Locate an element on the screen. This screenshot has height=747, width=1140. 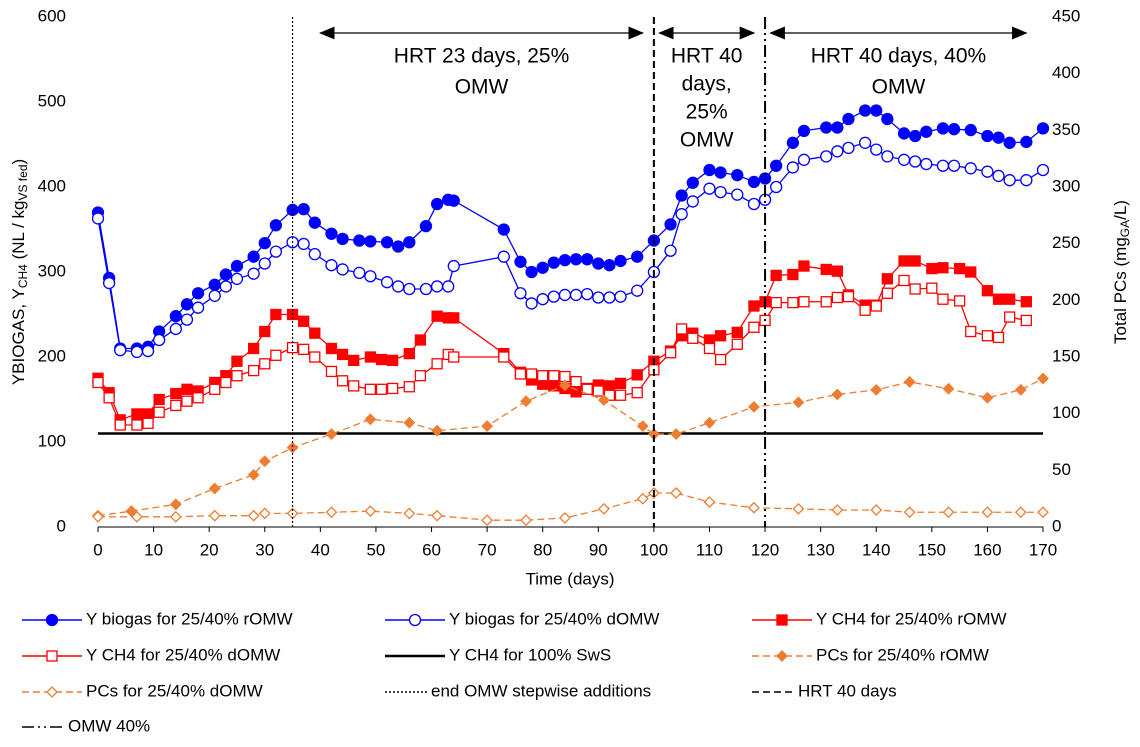
y-axis-title-part: VS fed is located at coordinates (23, 183).